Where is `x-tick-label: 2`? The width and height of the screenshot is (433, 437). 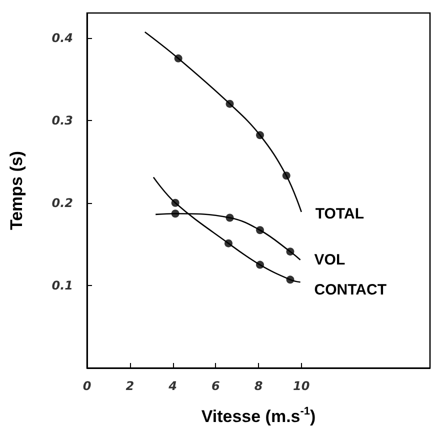 x-tick-label: 2 is located at coordinates (130, 386).